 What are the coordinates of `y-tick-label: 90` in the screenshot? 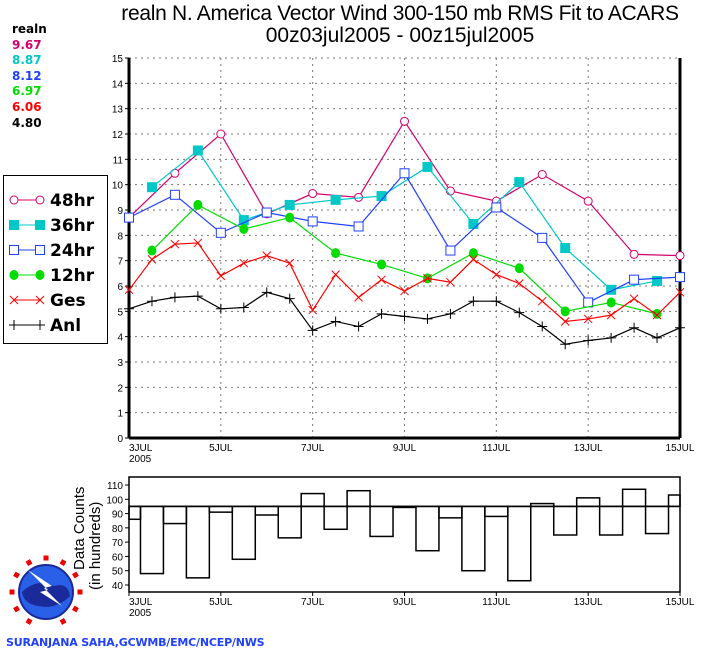 It's located at (118, 515).